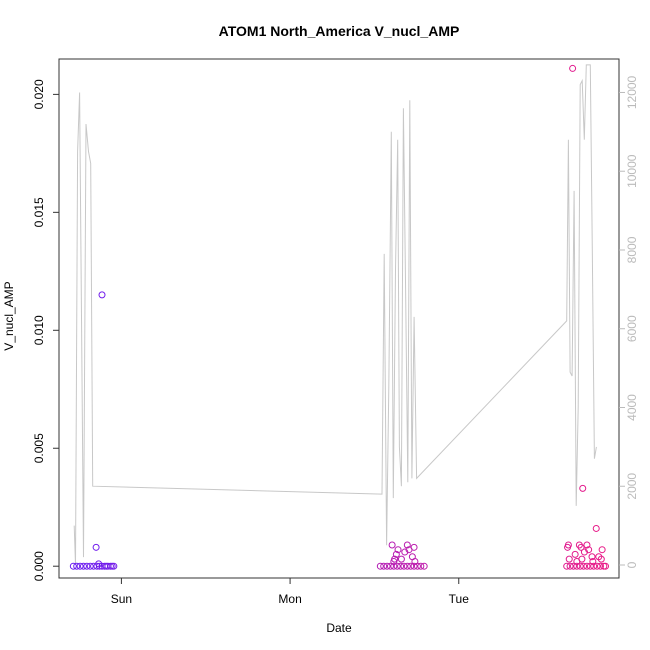 The image size is (650, 650). I want to click on y2-tick-label: 10000, so click(632, 171).